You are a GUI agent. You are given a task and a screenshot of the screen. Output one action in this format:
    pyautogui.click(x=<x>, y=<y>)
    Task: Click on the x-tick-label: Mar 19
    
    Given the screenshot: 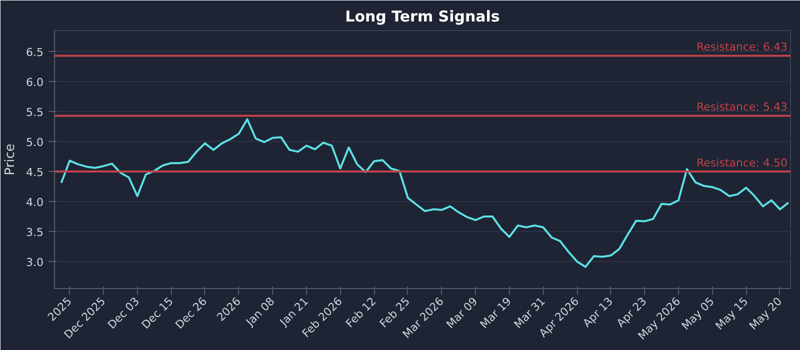 What is the action you would take?
    pyautogui.click(x=496, y=313)
    